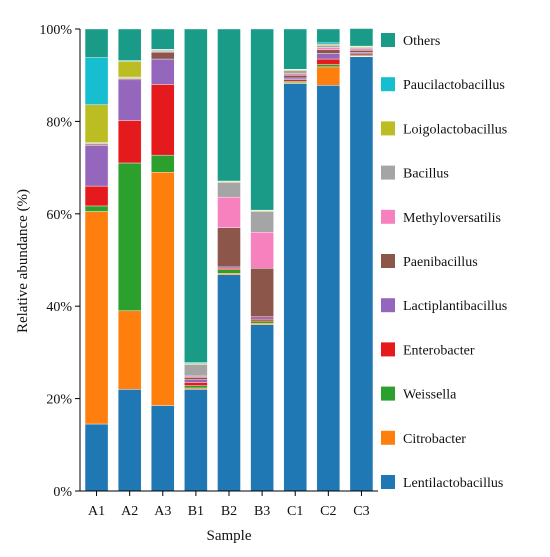  Describe the element at coordinates (361, 511) in the screenshot. I see `x-tick-label: C3` at that location.